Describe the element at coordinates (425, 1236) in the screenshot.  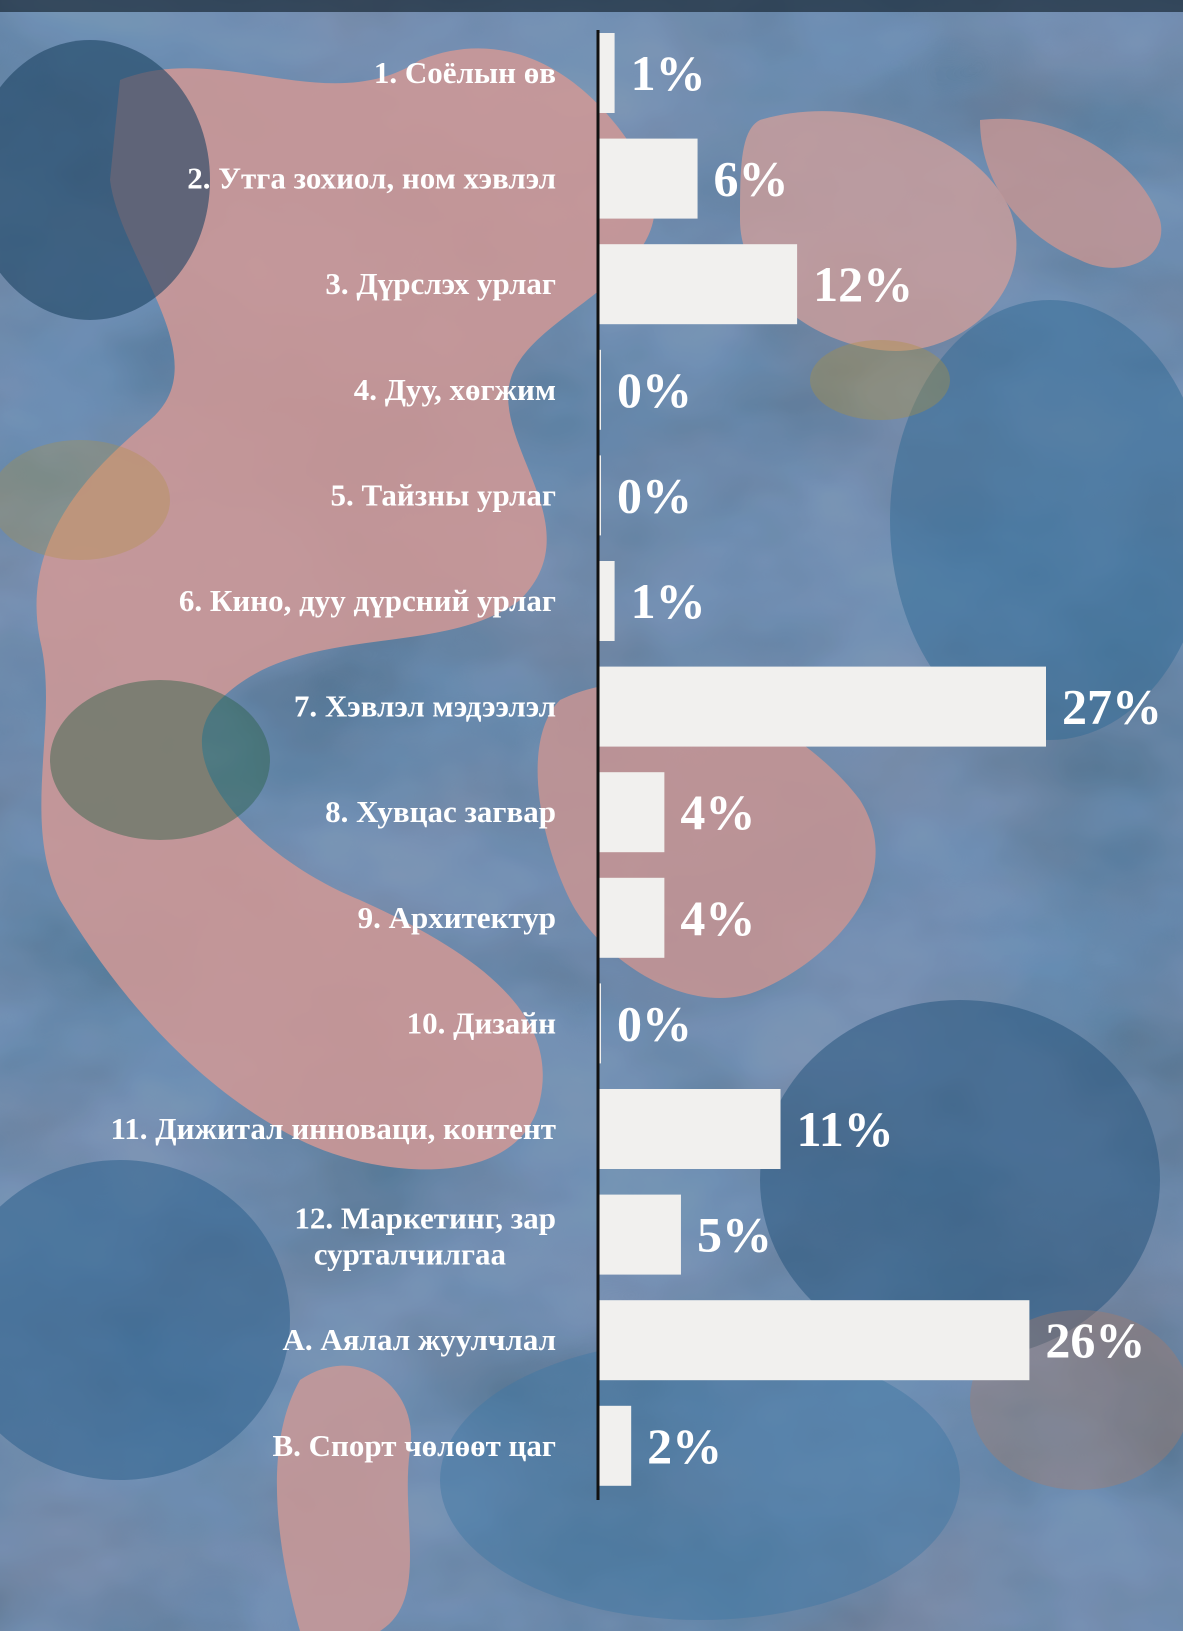
I see `category-label-12: 12. Маркетинг, зар сурталчилгаа` at that location.